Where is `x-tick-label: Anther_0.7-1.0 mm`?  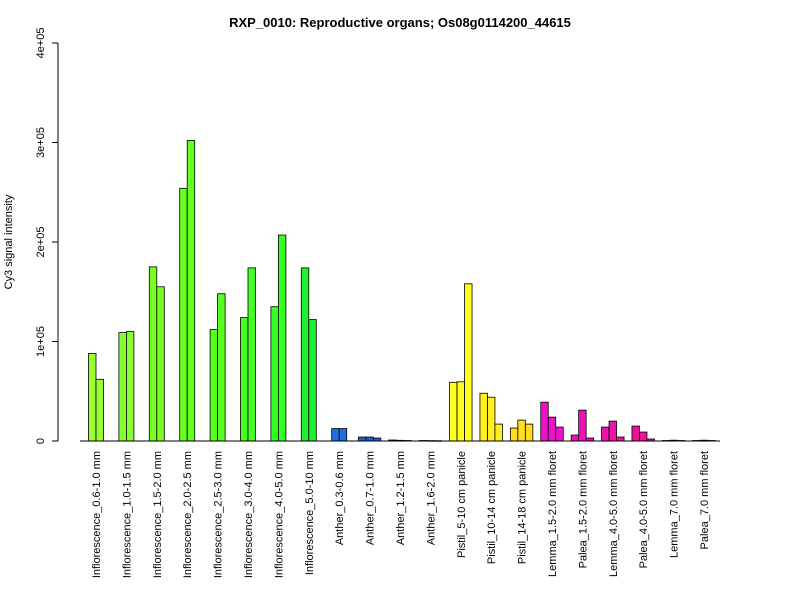
x-tick-label: Anther_0.7-1.0 mm is located at coordinates (371, 498).